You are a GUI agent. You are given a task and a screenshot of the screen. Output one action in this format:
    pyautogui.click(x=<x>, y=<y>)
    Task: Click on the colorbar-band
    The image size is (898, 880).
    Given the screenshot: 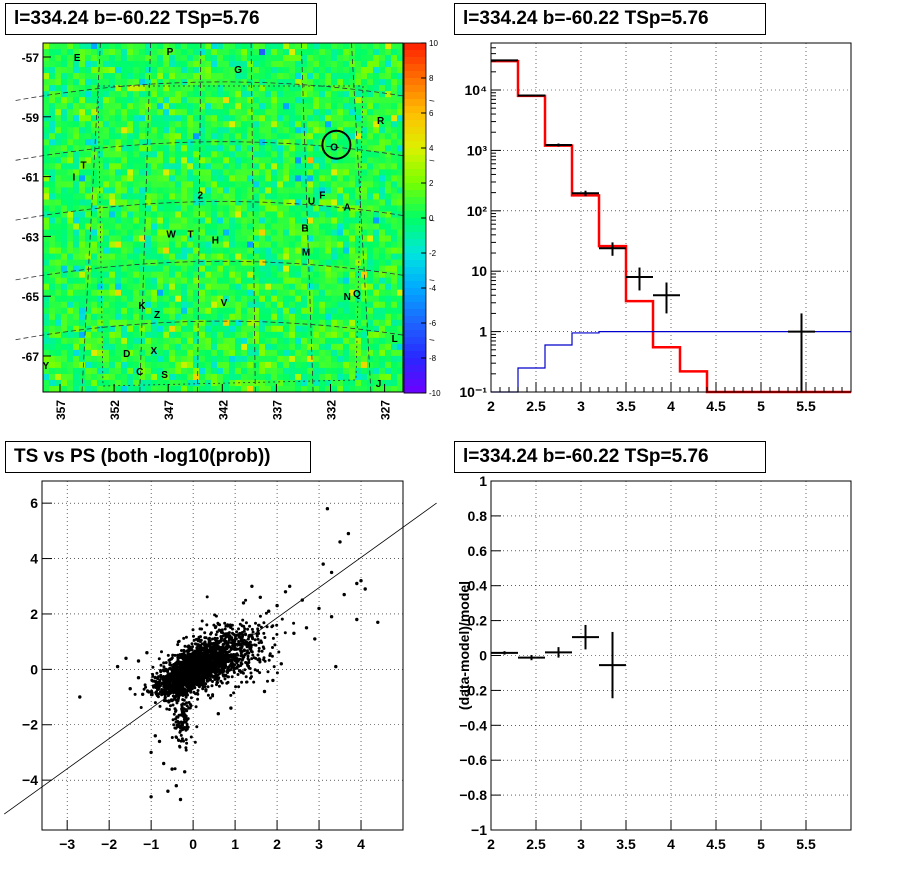 What is the action you would take?
    pyautogui.click(x=415, y=152)
    